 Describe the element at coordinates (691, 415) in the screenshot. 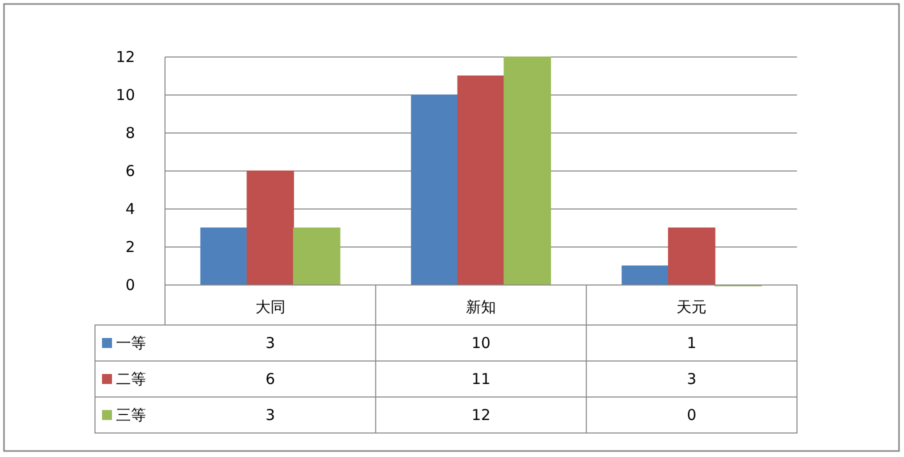

I see `data-label: 0` at that location.